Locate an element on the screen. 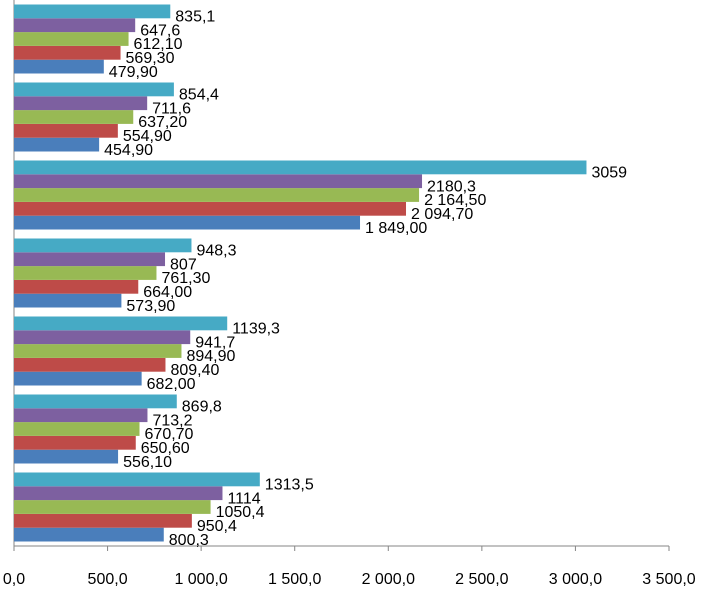 This screenshot has width=704, height=591. x-tick-label: 3 000,0 is located at coordinates (575, 579).